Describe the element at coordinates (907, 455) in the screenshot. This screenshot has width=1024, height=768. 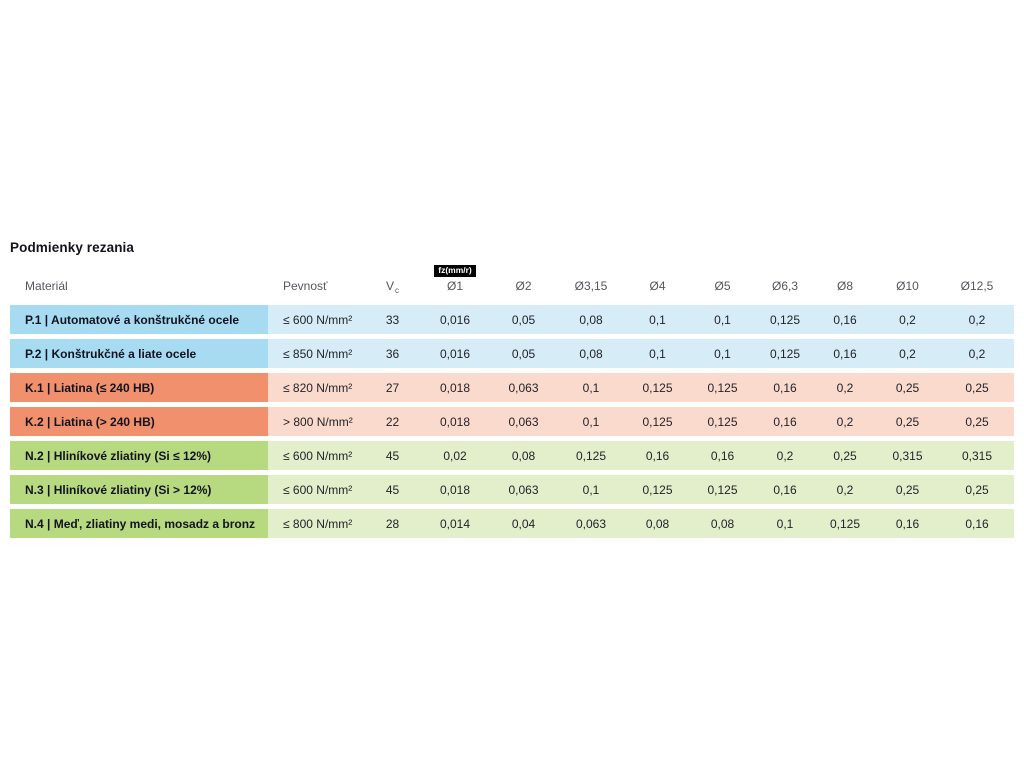
I see `fz-cell: 0,315` at that location.